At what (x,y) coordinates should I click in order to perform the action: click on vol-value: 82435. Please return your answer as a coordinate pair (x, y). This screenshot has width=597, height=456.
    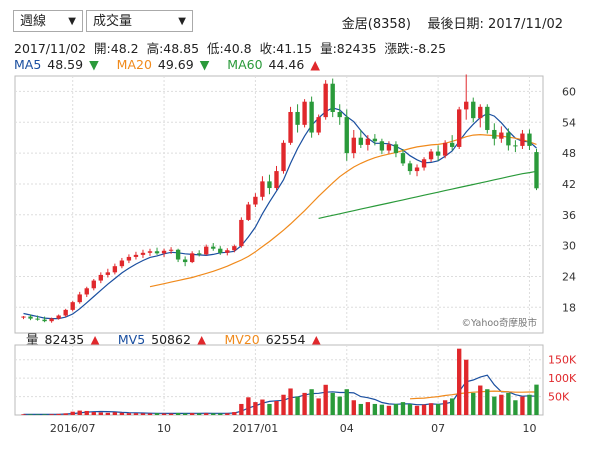
    Looking at the image, I should click on (64, 339).